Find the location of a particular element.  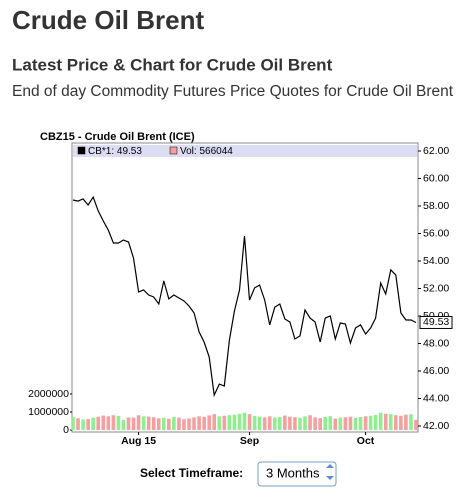

last-price-label: 49.53 is located at coordinates (436, 322).